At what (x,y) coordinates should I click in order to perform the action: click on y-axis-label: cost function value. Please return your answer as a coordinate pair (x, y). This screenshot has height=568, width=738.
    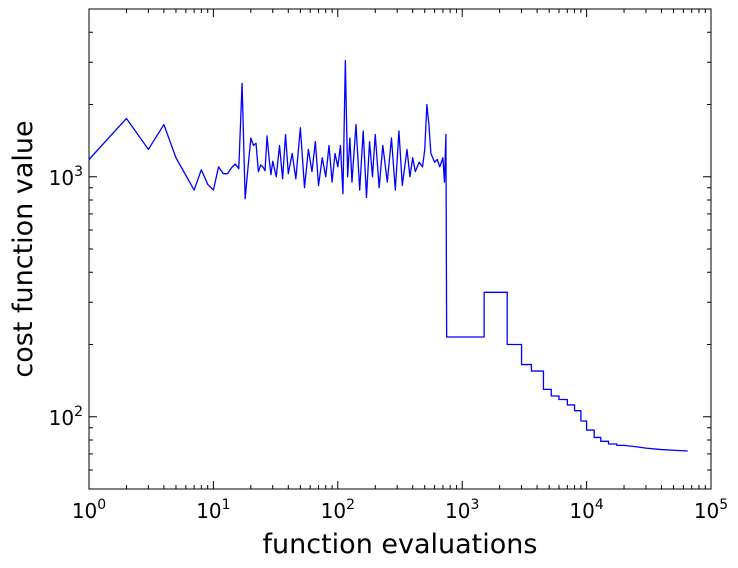
    Looking at the image, I should click on (23, 248).